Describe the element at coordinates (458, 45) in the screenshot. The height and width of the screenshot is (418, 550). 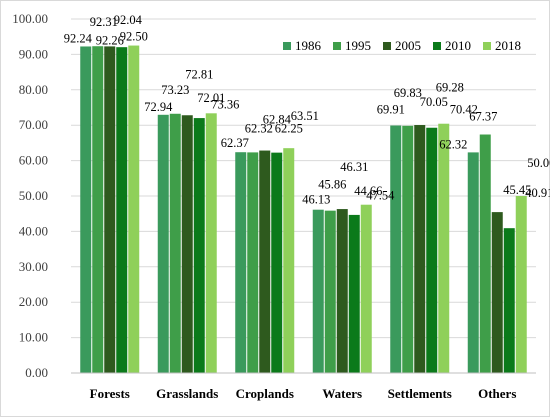
I see `legend-label: 2010` at that location.